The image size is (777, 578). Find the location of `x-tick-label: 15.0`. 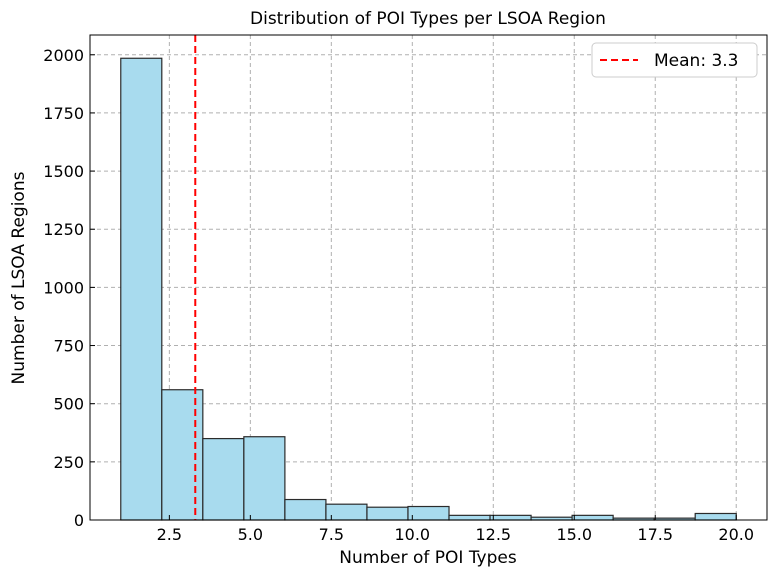

x-tick-label: 15.0 is located at coordinates (574, 534).